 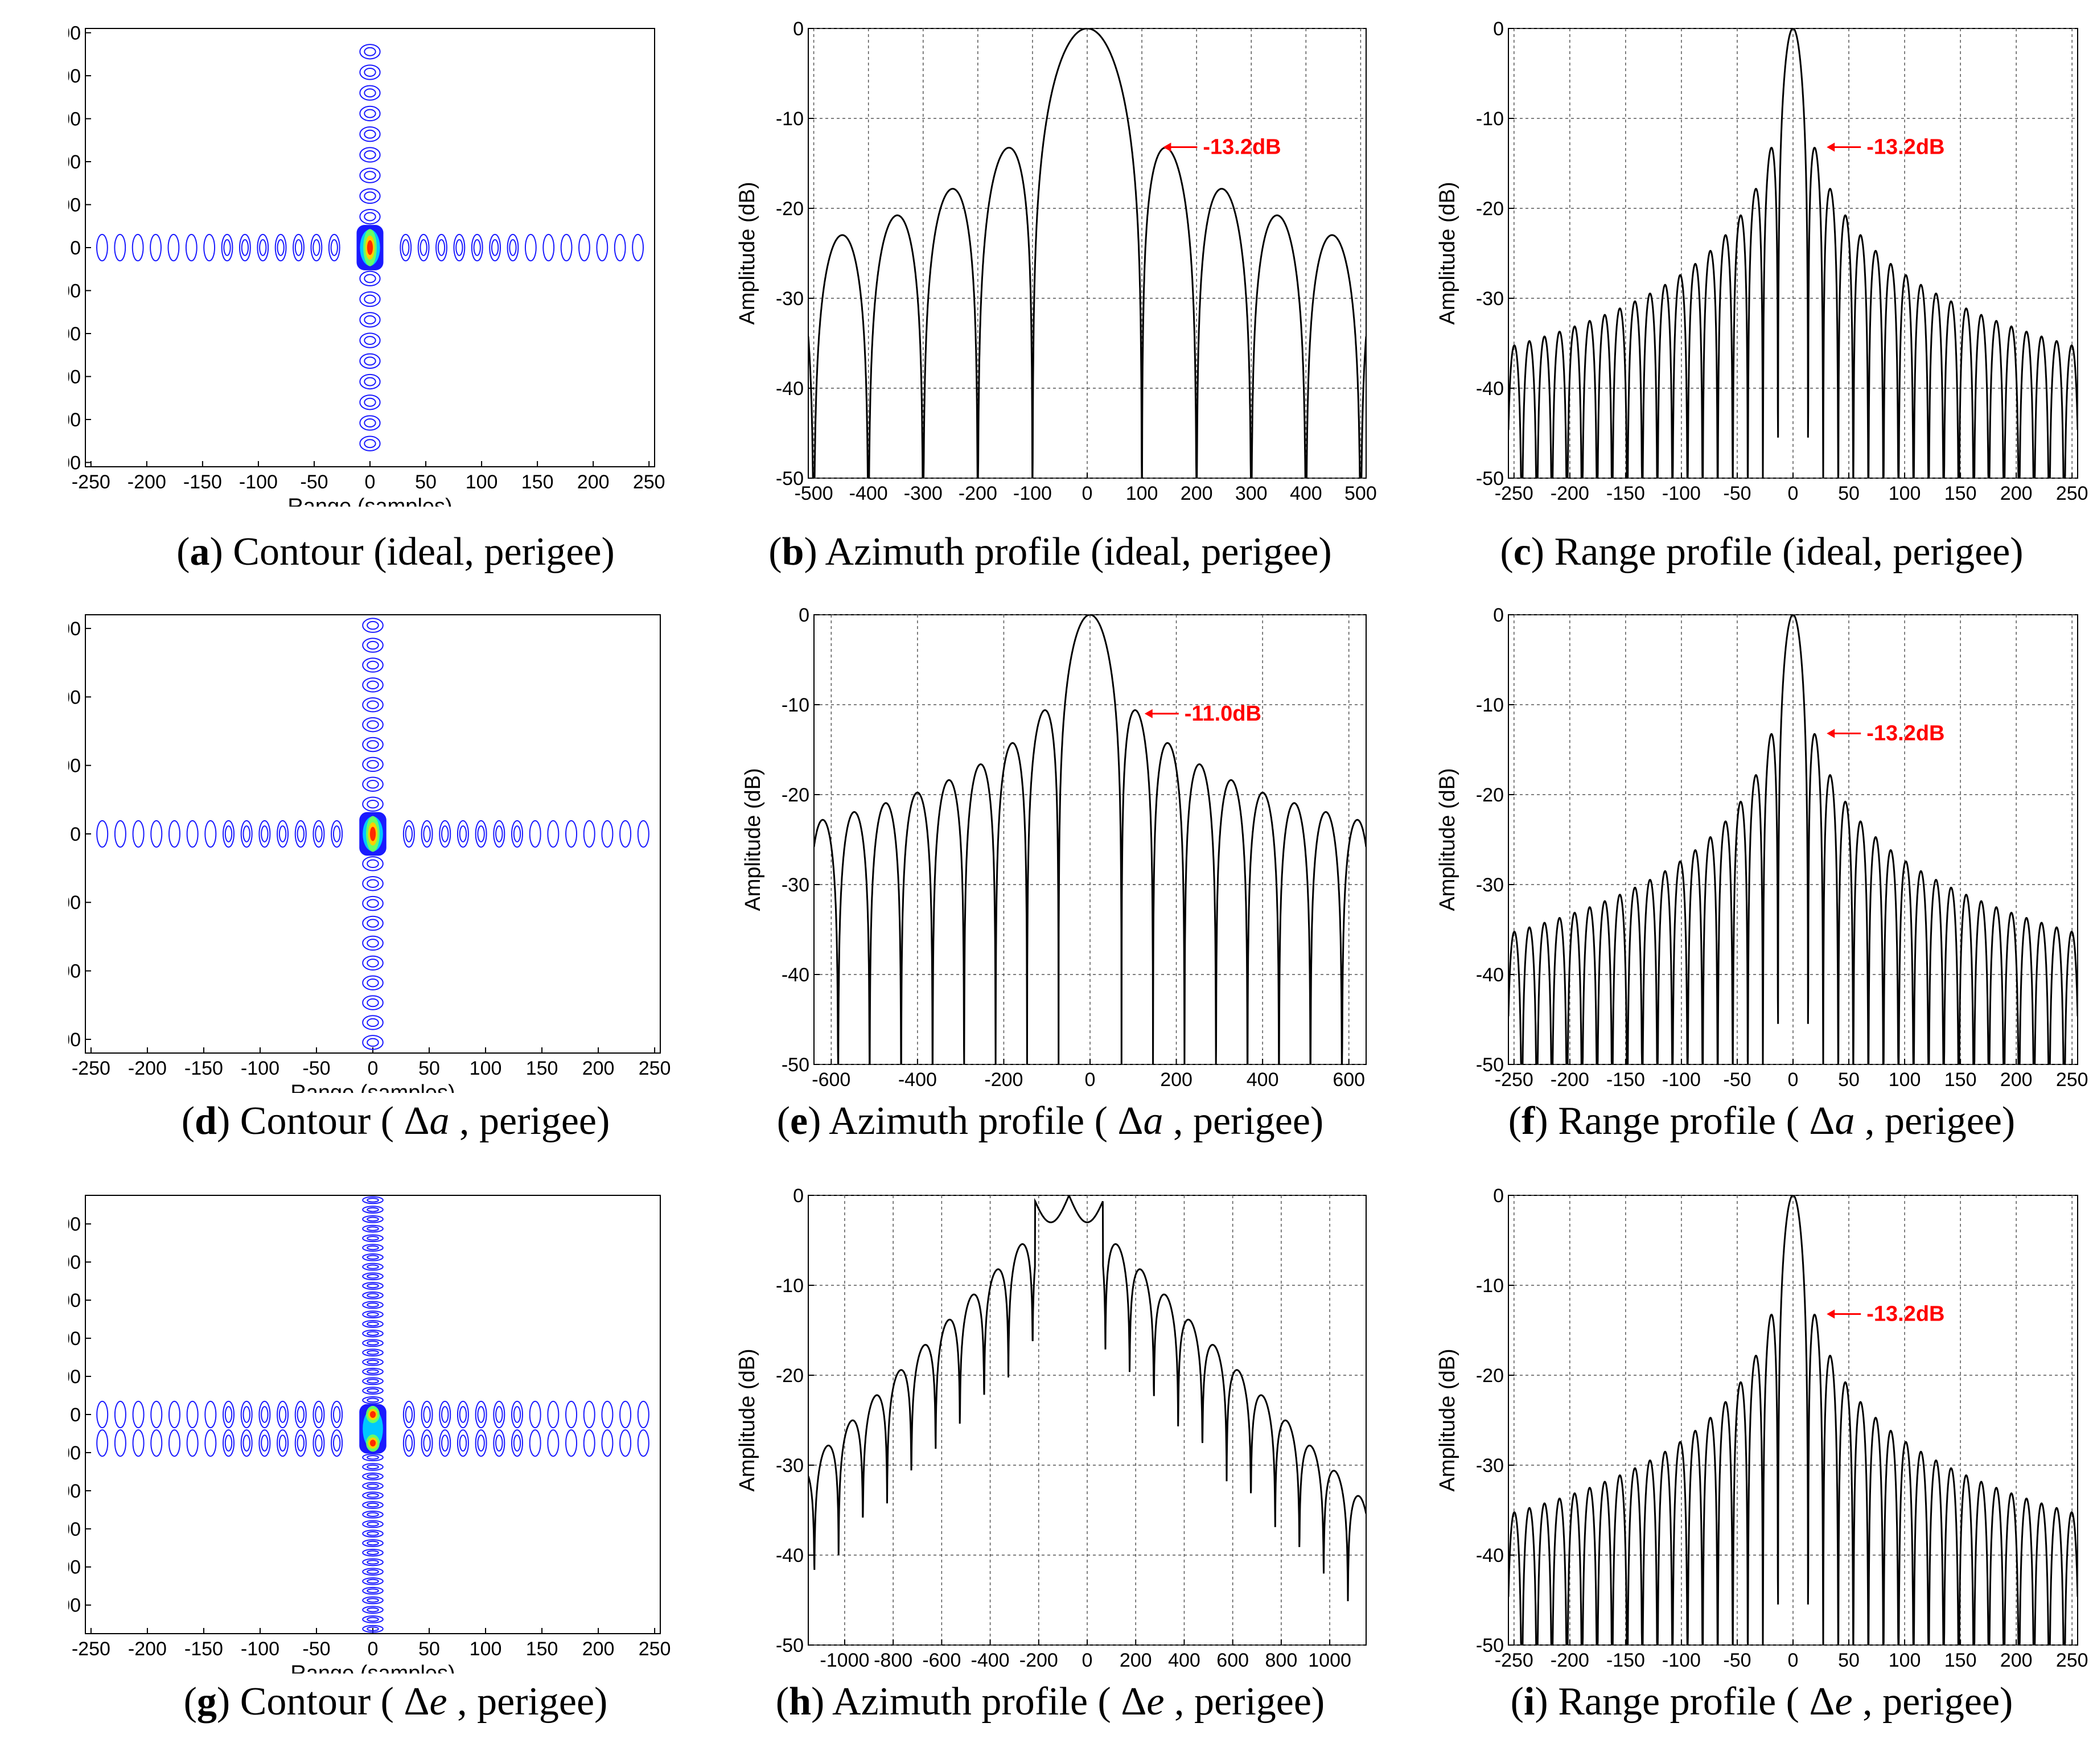 What do you see at coordinates (1087, 253) in the screenshot?
I see `profile-trace` at bounding box center [1087, 253].